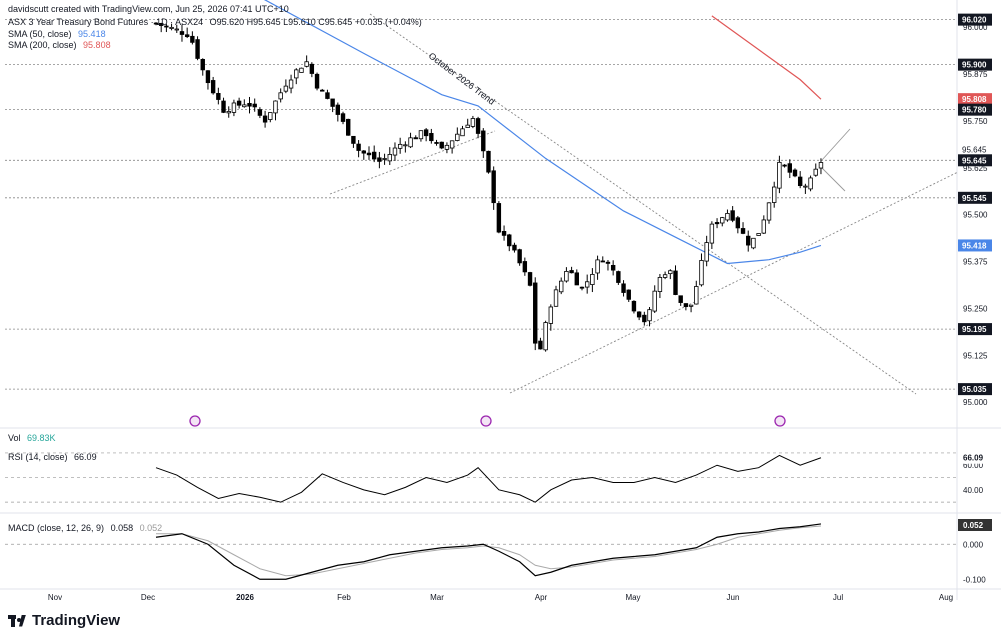 The image size is (1001, 637). I want to click on price-tag-text: 95.645, so click(974, 160).